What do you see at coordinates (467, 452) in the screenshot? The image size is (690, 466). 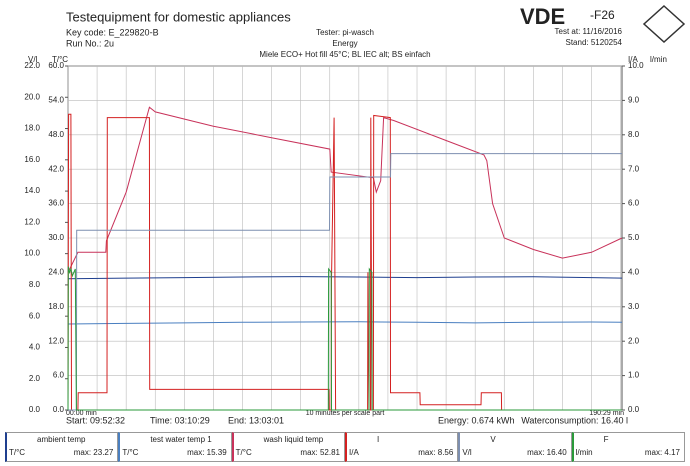 I see `legend-unit: V/l` at bounding box center [467, 452].